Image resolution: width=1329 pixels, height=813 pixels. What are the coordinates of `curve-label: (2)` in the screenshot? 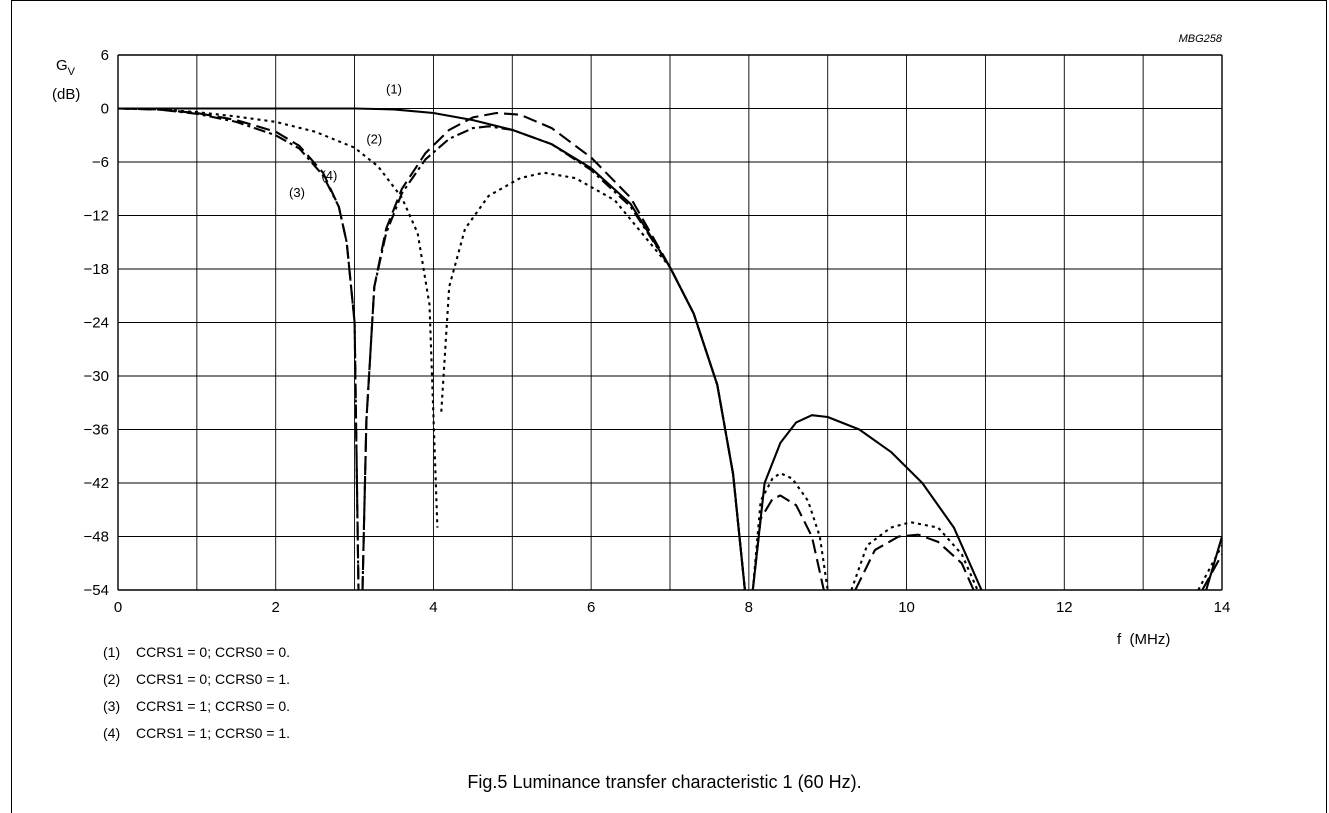 It's located at (374, 138).